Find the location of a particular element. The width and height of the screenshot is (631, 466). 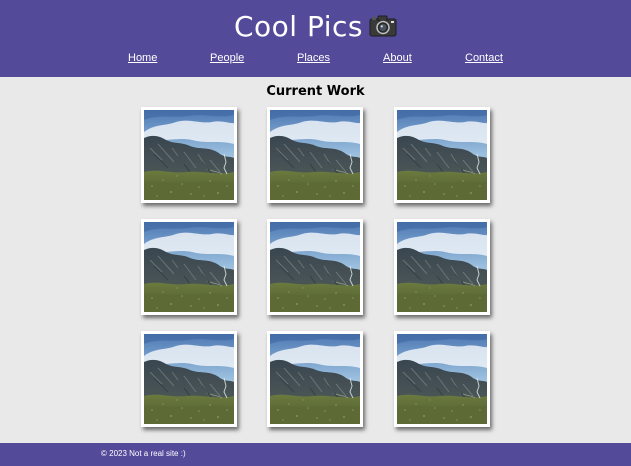

site-title-text: Cool Pics is located at coordinates (298, 26).